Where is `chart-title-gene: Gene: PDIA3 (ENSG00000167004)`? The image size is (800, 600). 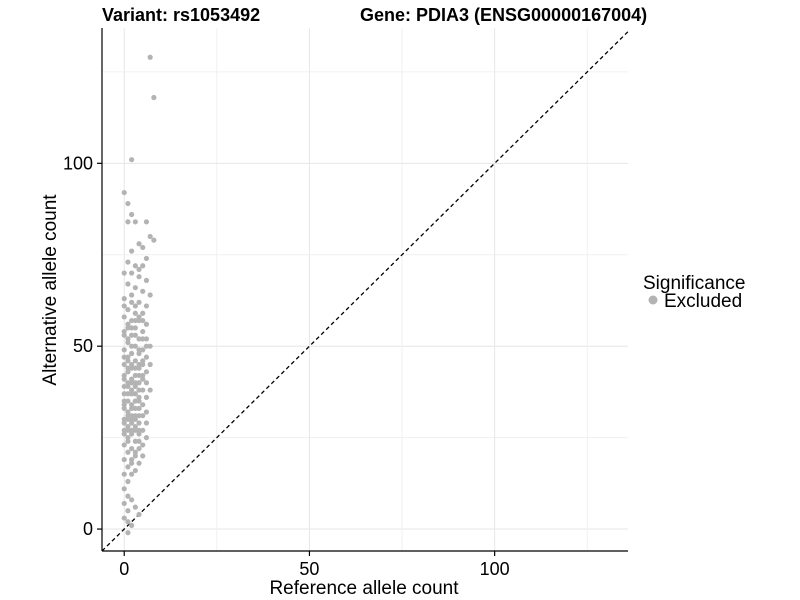 chart-title-gene: Gene: PDIA3 (ENSG00000167004) is located at coordinates (503, 15).